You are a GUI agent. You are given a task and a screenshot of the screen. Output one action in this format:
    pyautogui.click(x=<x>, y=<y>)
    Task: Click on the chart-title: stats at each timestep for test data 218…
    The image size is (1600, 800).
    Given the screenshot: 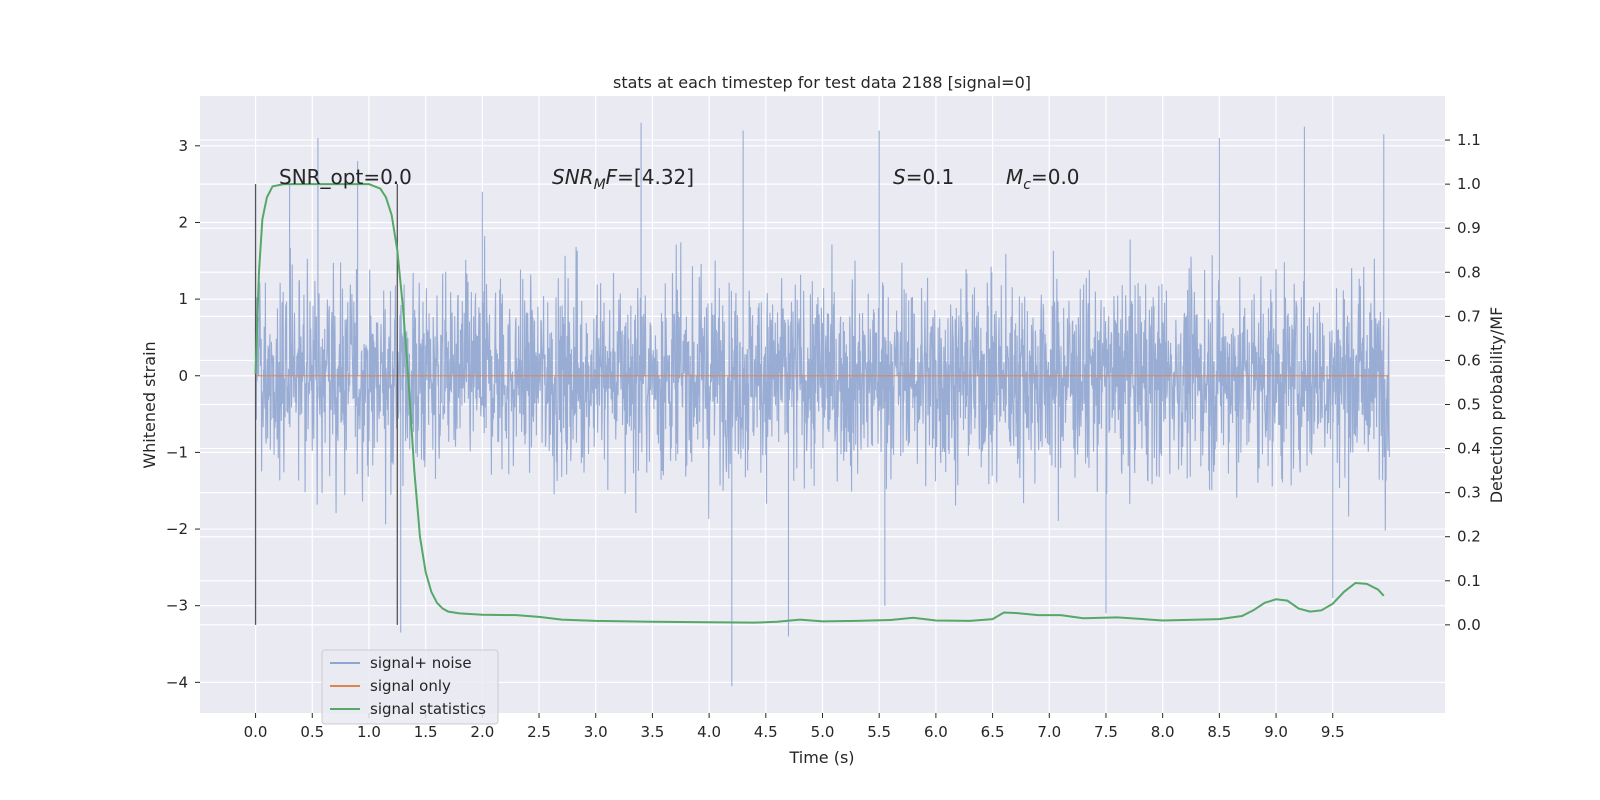 What is the action you would take?
    pyautogui.click(x=822, y=82)
    